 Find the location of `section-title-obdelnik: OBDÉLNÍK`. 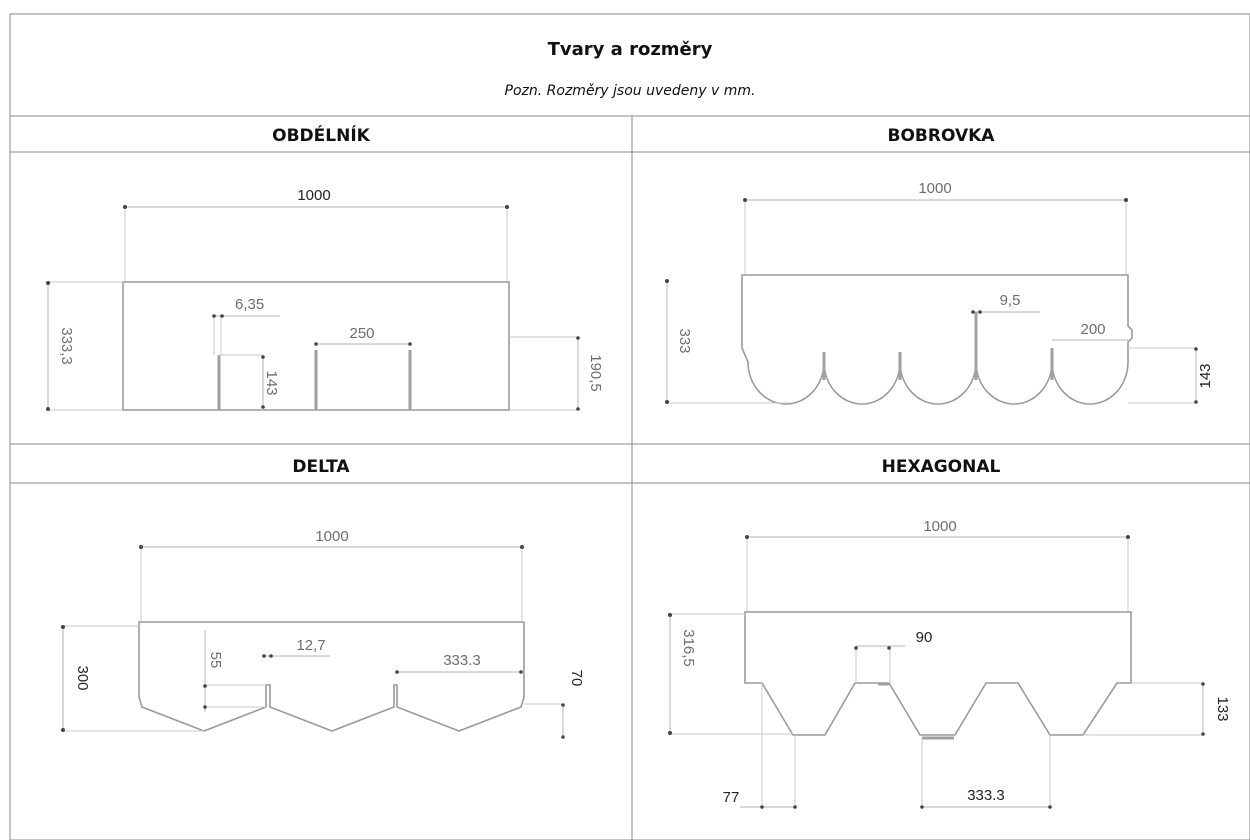

section-title-obdelnik: OBDÉLNÍK is located at coordinates (321, 135).